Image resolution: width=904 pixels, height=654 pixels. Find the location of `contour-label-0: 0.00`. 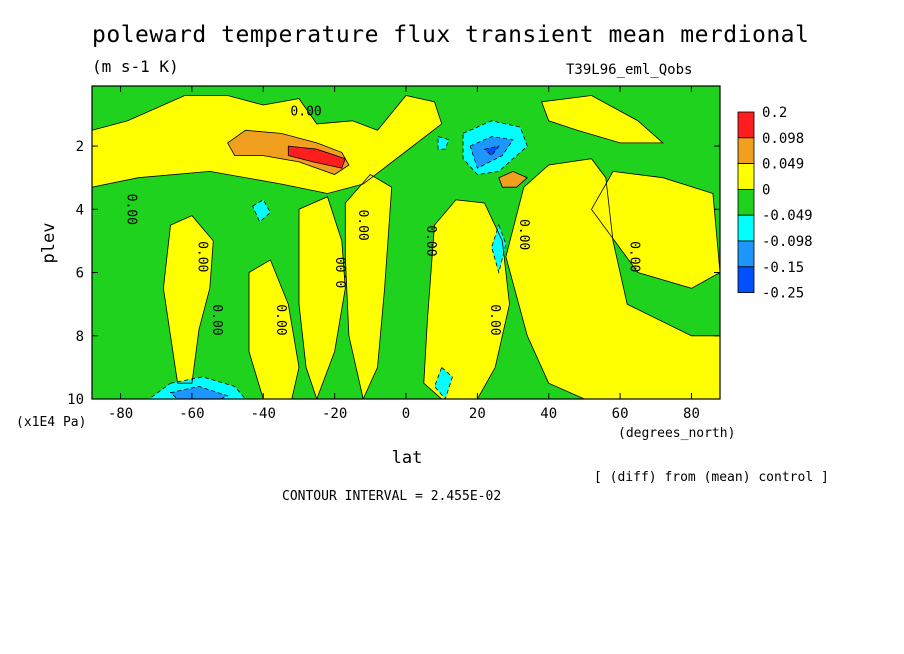

contour-label-0: 0.00 is located at coordinates (130, 209).